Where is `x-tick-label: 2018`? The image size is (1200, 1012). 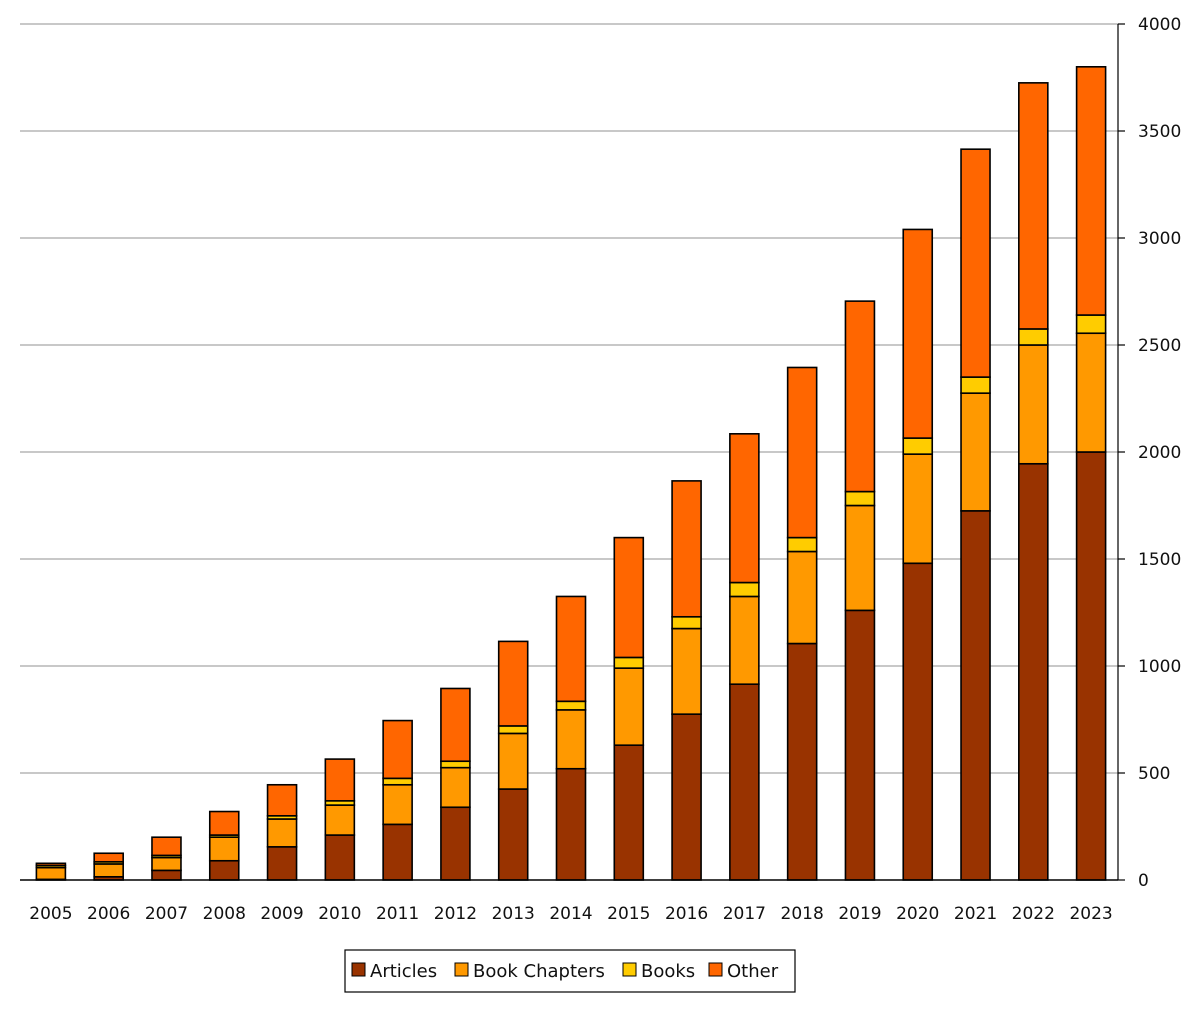
x-tick-label: 2018 is located at coordinates (802, 914).